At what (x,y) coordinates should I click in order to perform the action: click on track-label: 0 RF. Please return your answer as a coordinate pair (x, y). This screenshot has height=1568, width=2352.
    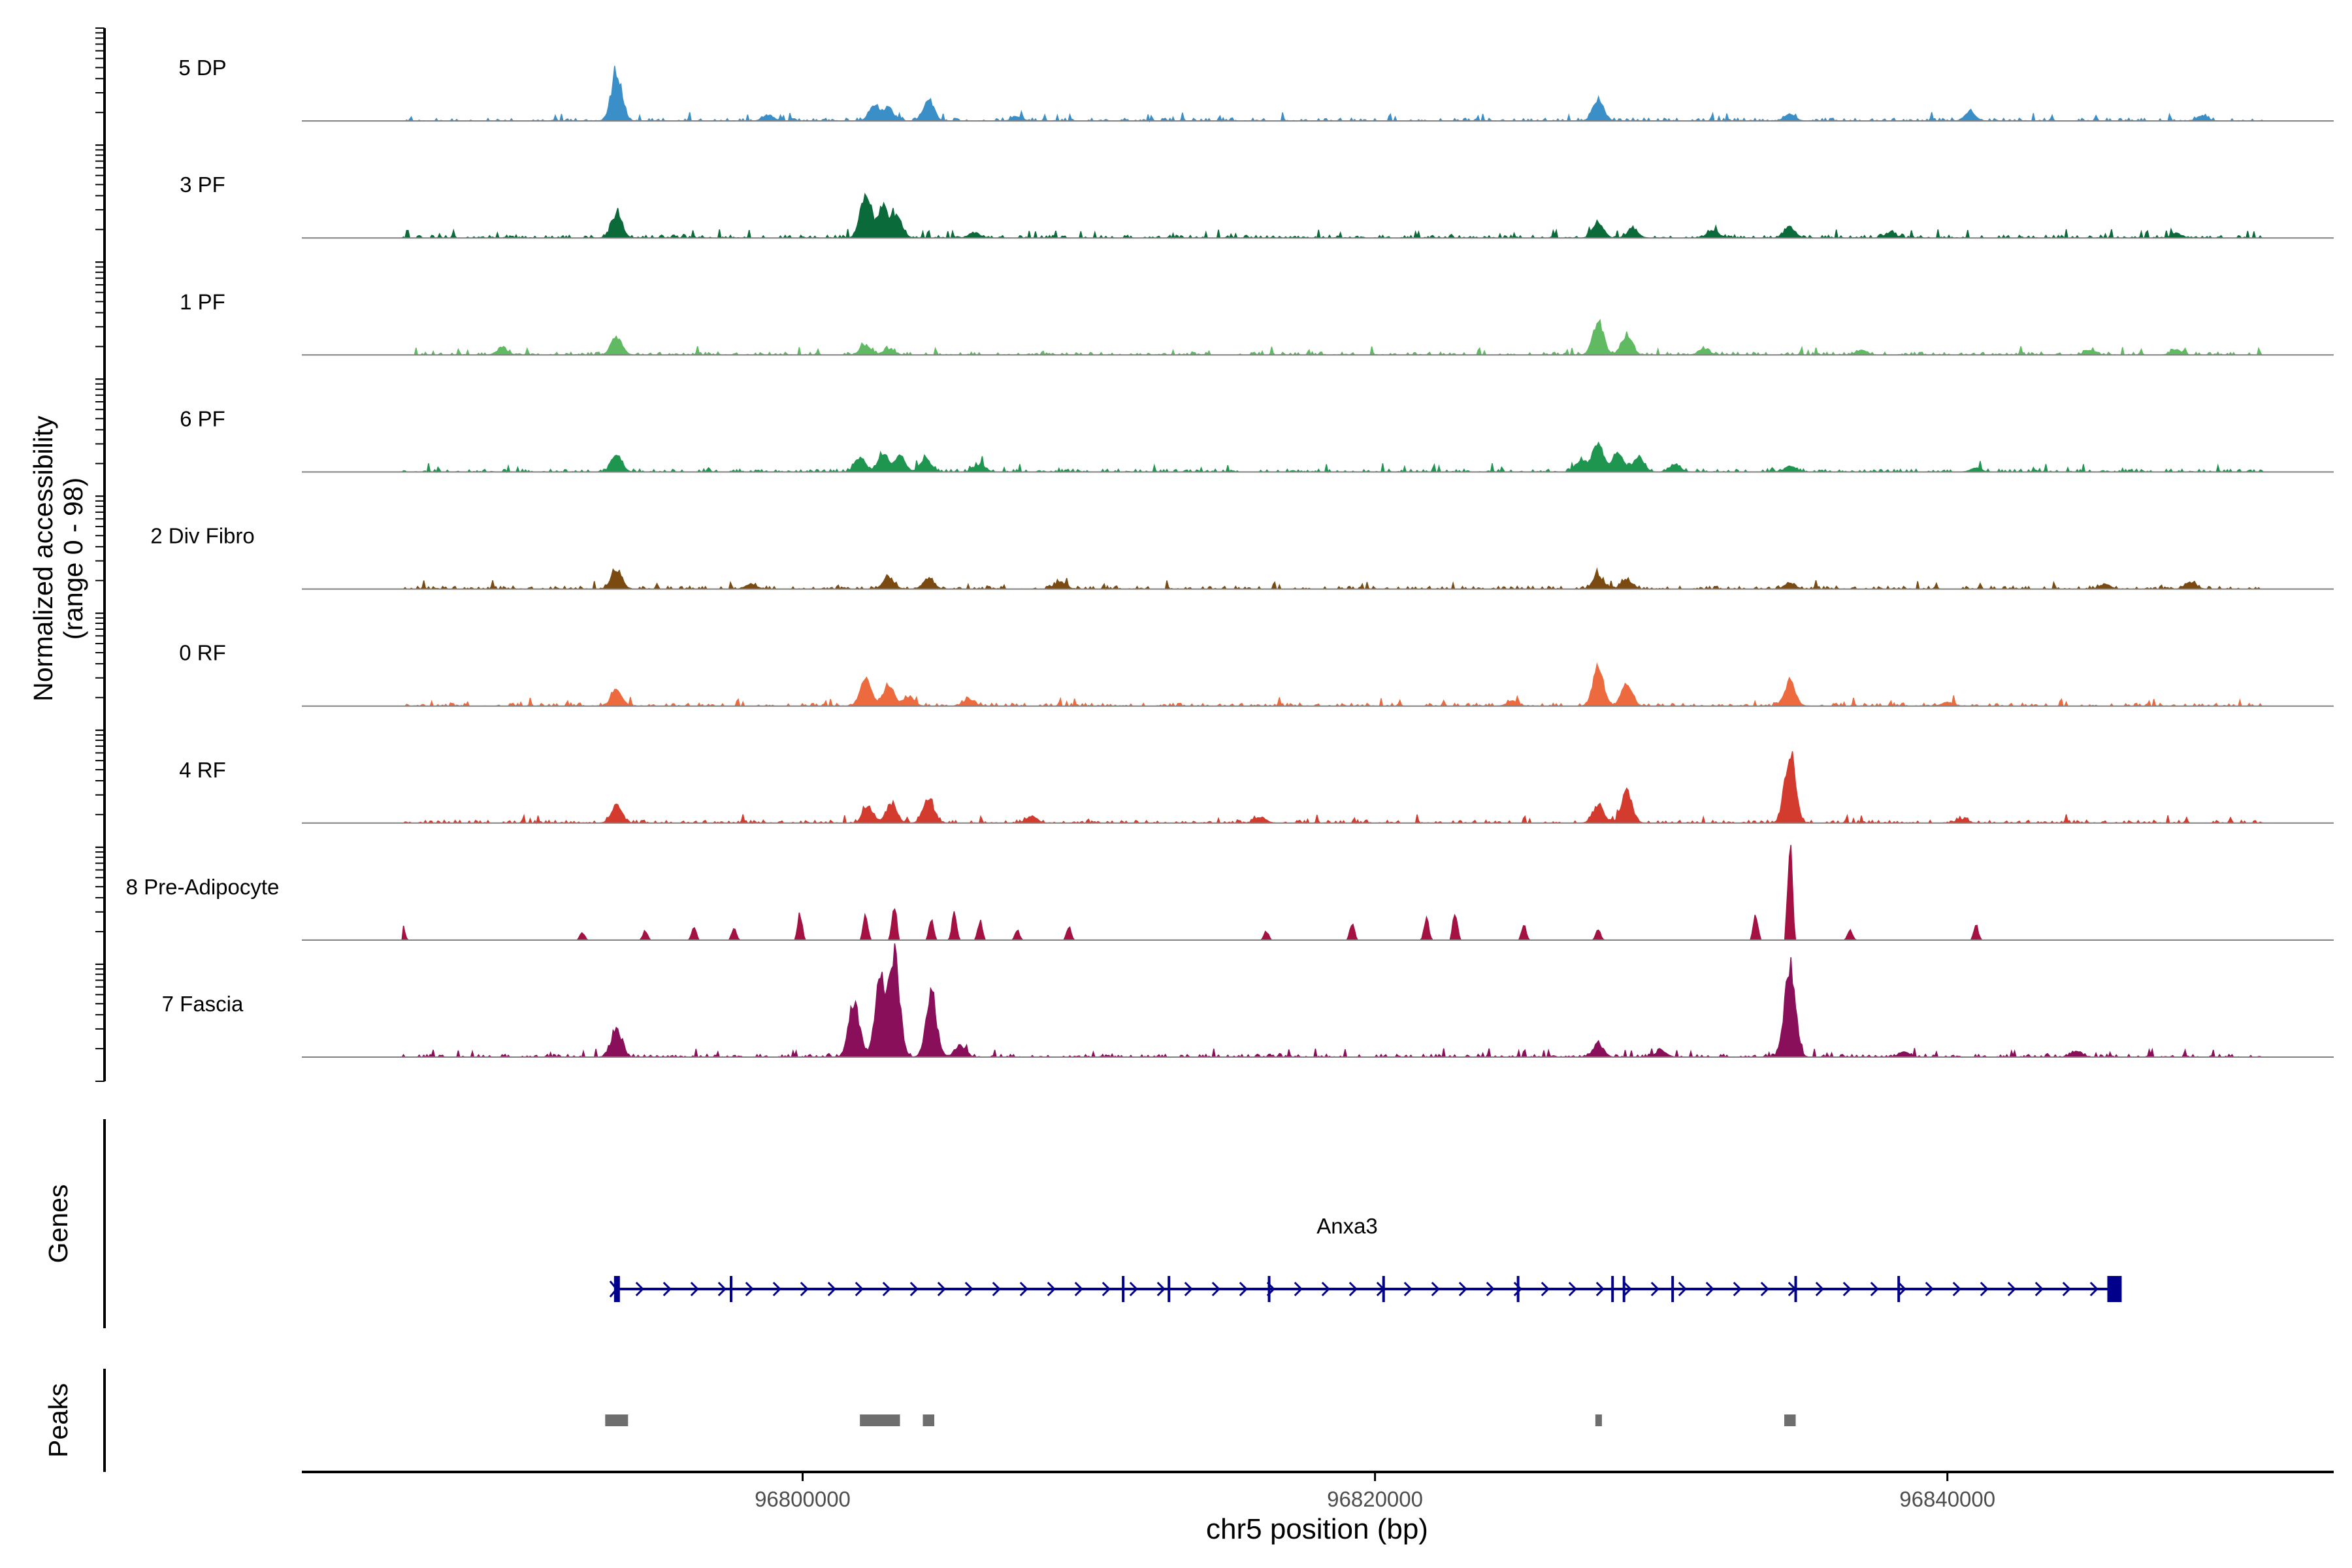
    Looking at the image, I should click on (202, 653).